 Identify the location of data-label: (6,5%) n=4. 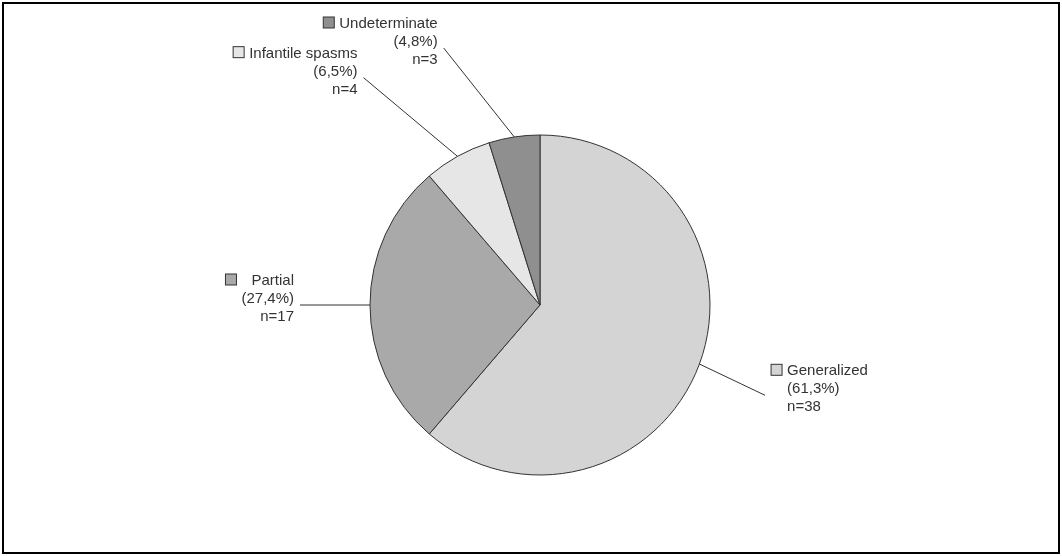
(335, 79).